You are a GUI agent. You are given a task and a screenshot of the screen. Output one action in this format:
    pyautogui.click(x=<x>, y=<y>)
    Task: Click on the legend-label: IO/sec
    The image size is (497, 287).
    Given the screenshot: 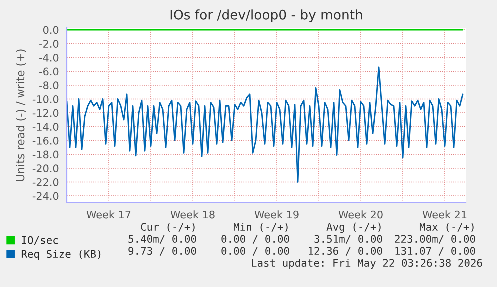 What is the action you would take?
    pyautogui.click(x=40, y=241)
    